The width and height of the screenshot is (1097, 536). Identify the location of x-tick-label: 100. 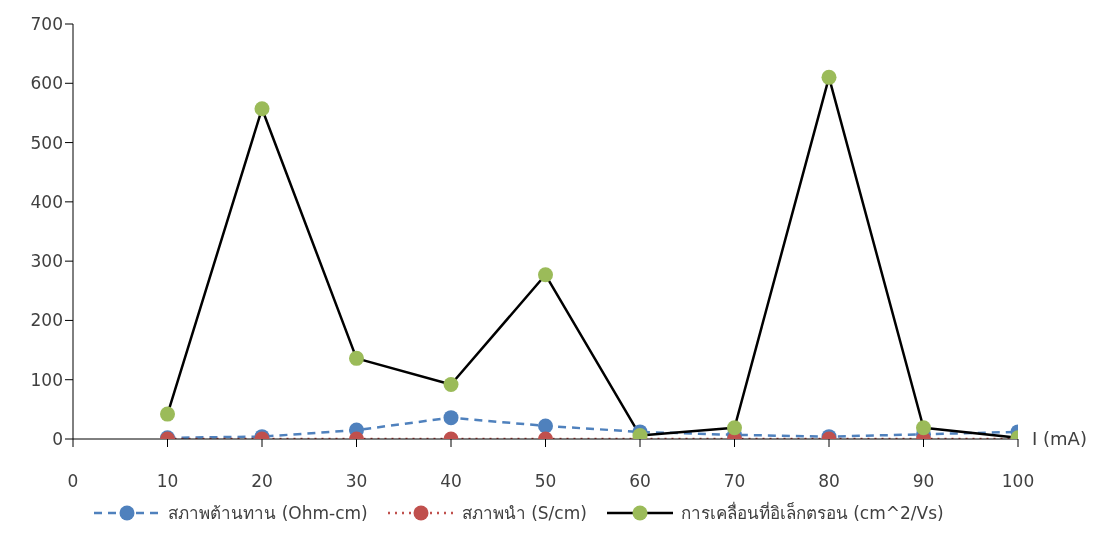
(1018, 481).